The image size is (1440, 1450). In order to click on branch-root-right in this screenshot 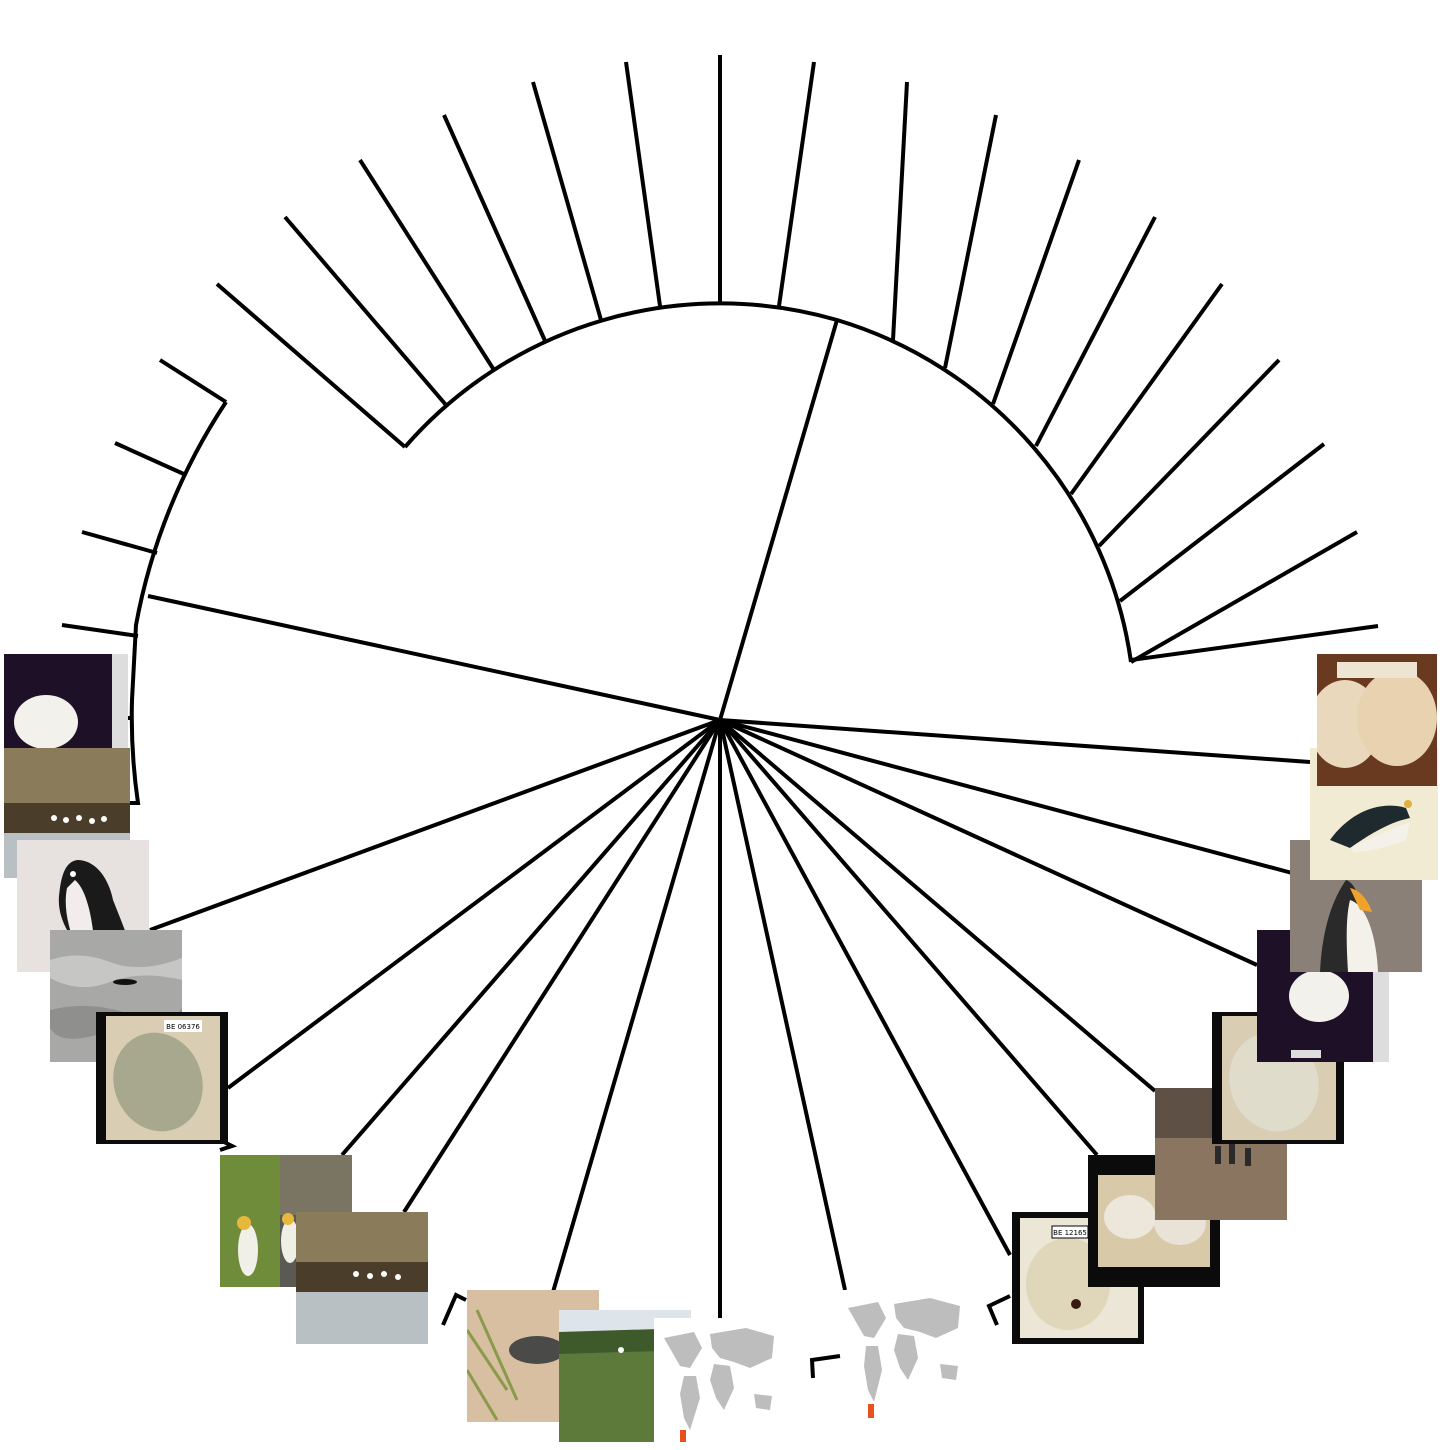, I will do `click(778, 520)`.